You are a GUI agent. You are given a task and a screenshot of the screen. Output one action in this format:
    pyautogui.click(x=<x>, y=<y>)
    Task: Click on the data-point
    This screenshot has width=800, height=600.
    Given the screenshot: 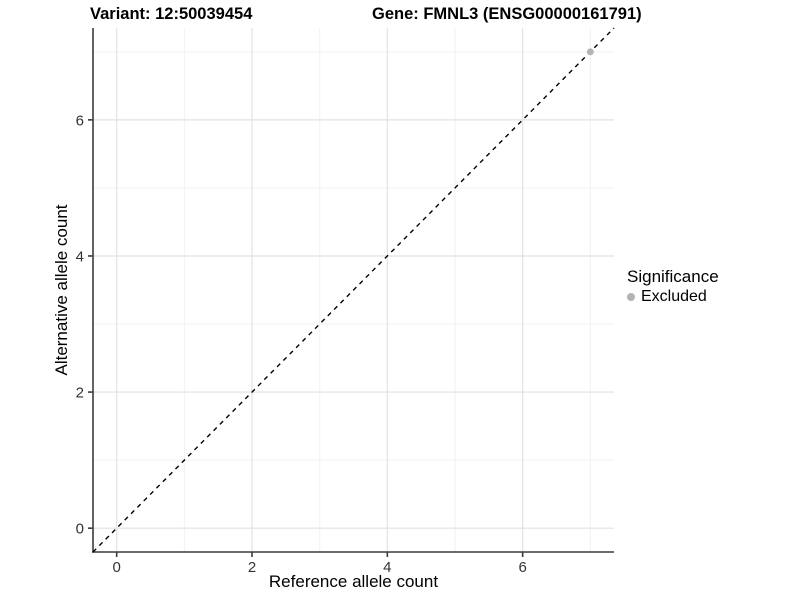 What is the action you would take?
    pyautogui.click(x=590, y=52)
    